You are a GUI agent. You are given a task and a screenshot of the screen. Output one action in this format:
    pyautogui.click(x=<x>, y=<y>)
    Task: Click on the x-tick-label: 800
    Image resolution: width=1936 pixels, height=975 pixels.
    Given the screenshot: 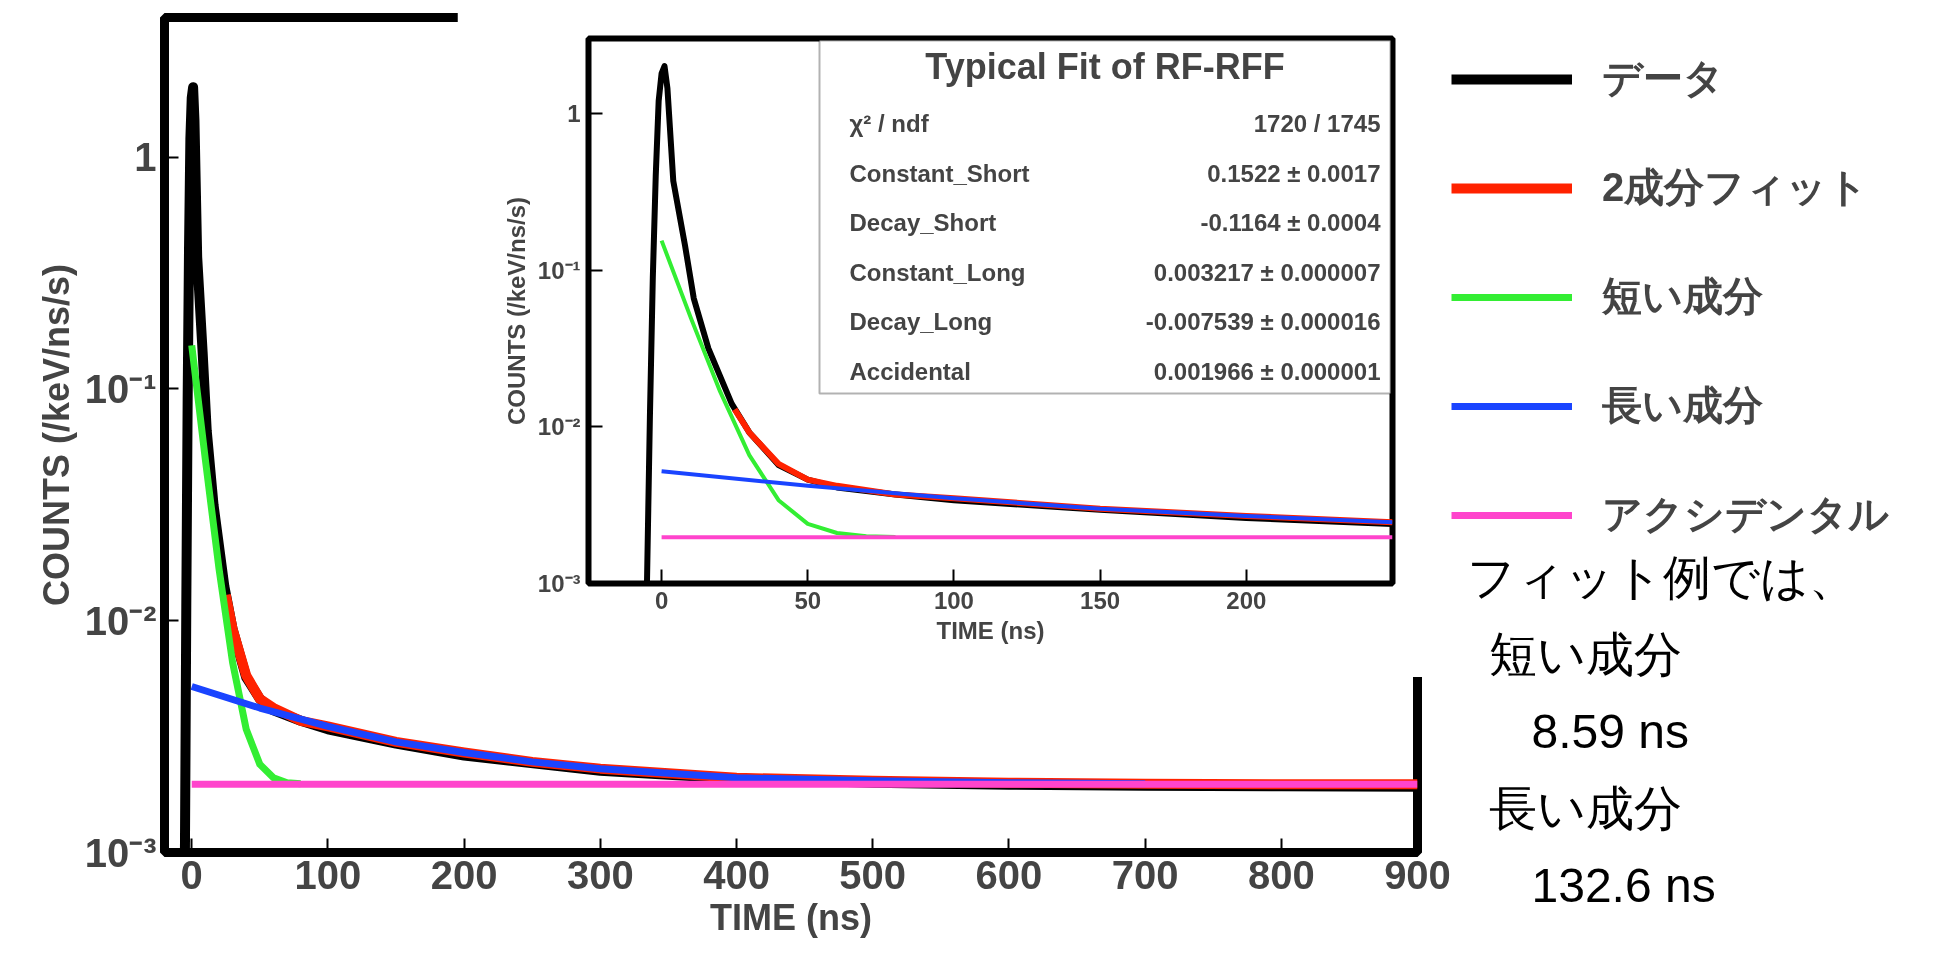 What is the action you would take?
    pyautogui.click(x=1281, y=874)
    